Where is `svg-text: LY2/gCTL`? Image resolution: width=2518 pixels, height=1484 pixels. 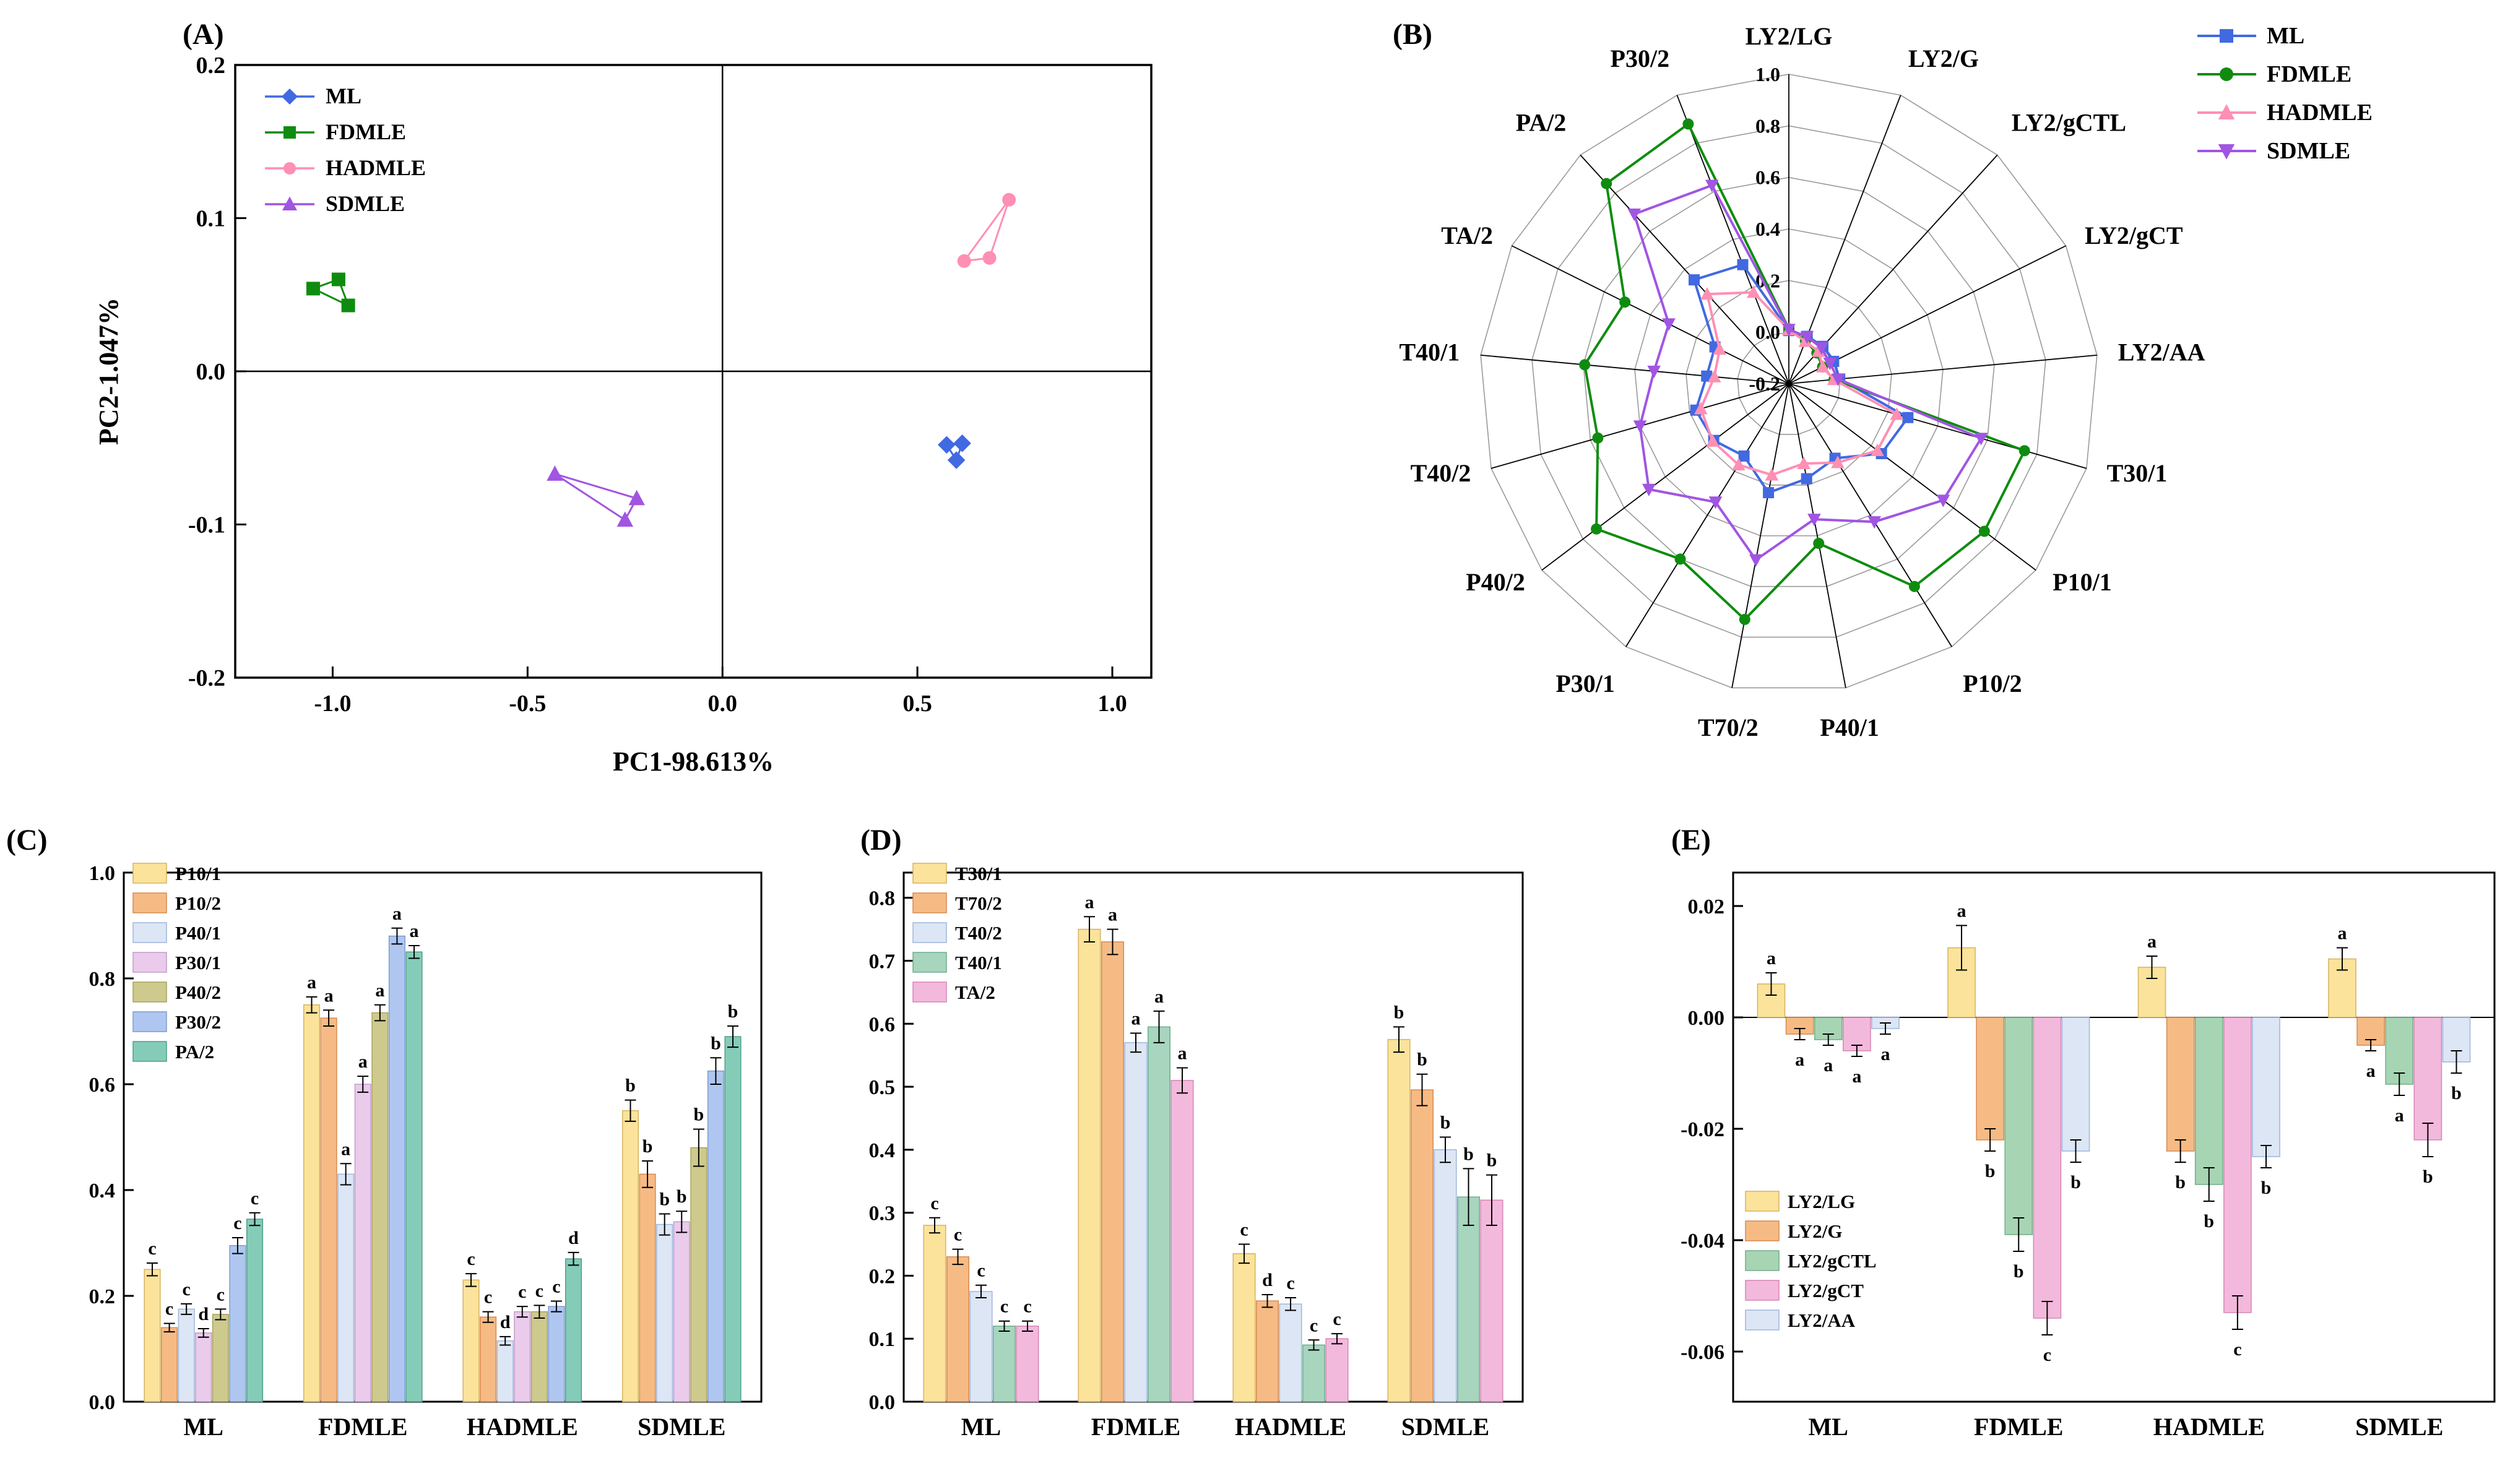
svg-text: LY2/gCTL is located at coordinates (2069, 122).